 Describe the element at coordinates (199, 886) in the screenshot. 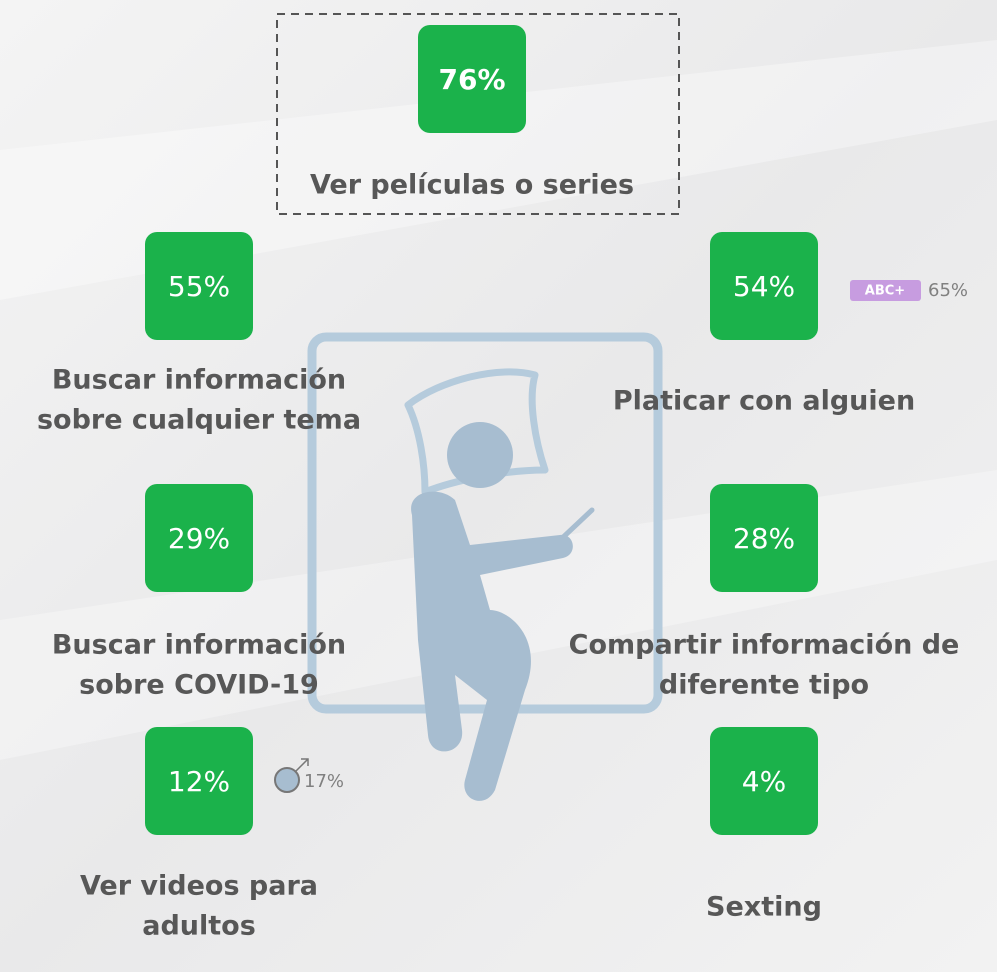

I see `label: Ver videos para` at that location.